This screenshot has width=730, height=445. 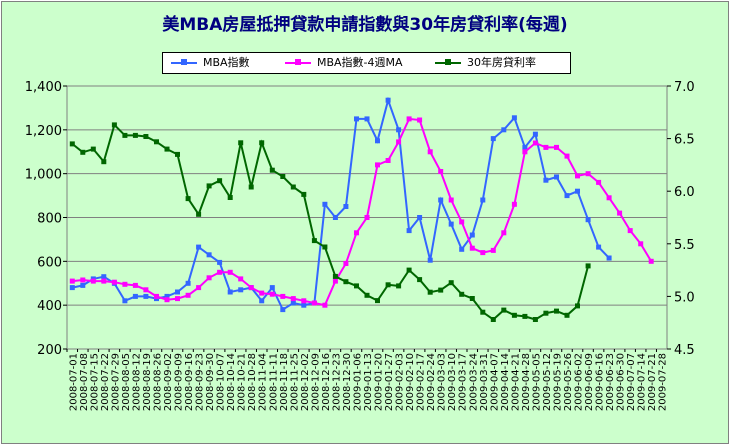 I want to click on x-tick-label: 2009-01-27, so click(x=389, y=382).